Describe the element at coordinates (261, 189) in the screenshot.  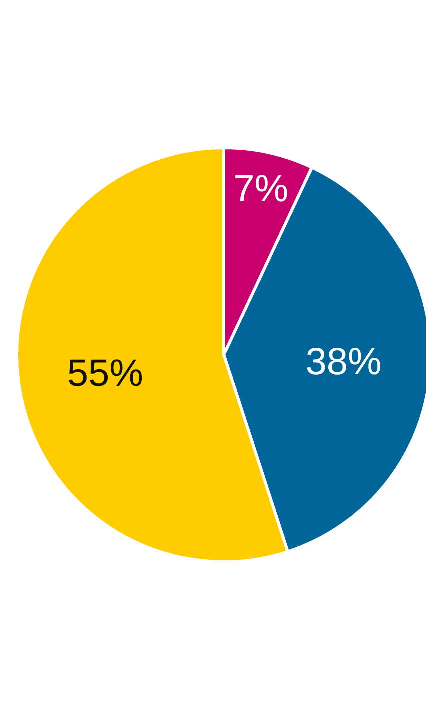
I see `data-label: 7%` at that location.